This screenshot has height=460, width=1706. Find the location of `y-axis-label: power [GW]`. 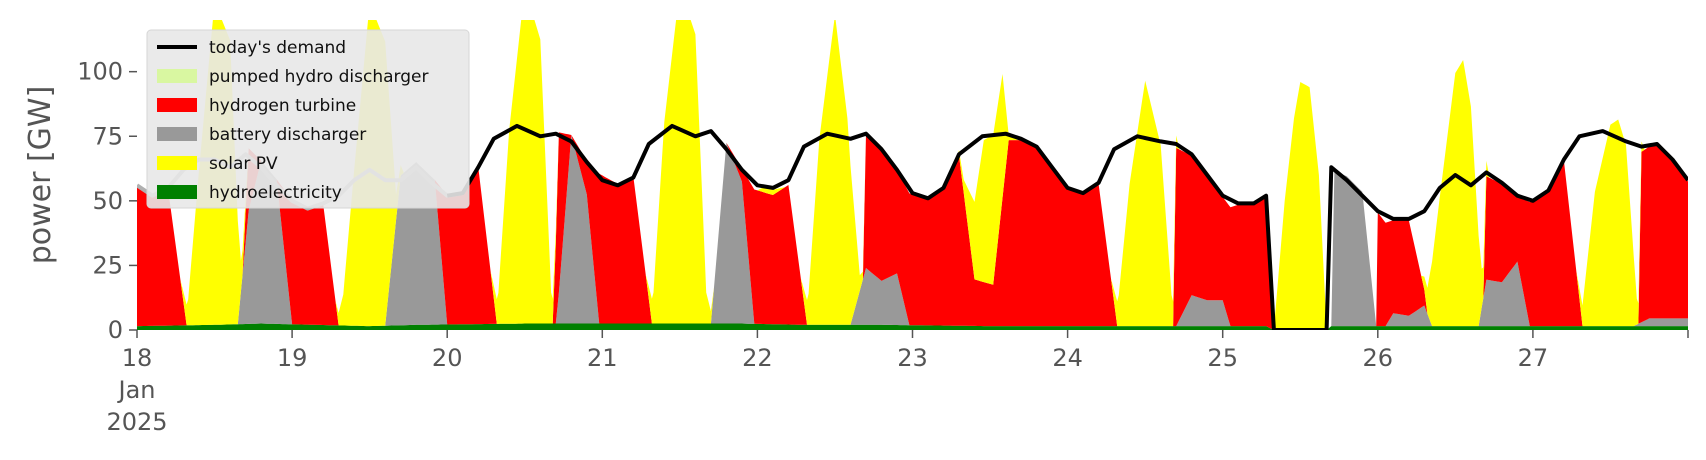

y-axis-label: power [GW] is located at coordinates (40, 175).